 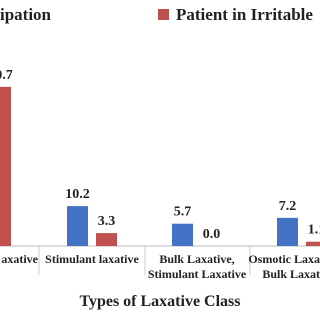 What do you see at coordinates (6, 75) in the screenshot?
I see `data-label: 40.7` at bounding box center [6, 75].